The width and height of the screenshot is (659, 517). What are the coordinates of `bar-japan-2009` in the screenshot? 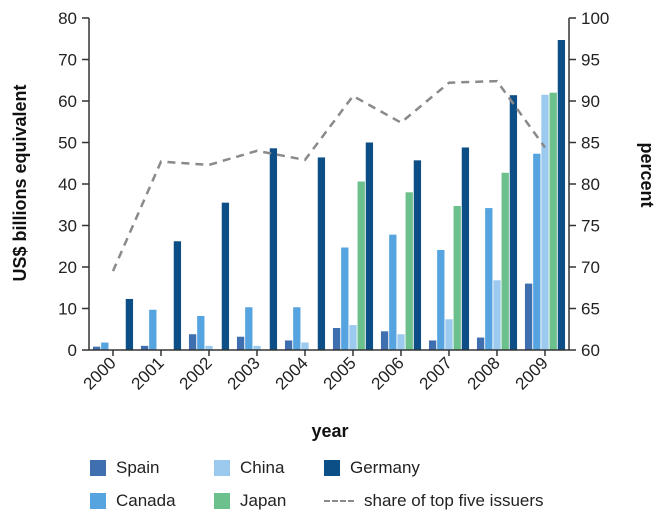 It's located at (553, 221).